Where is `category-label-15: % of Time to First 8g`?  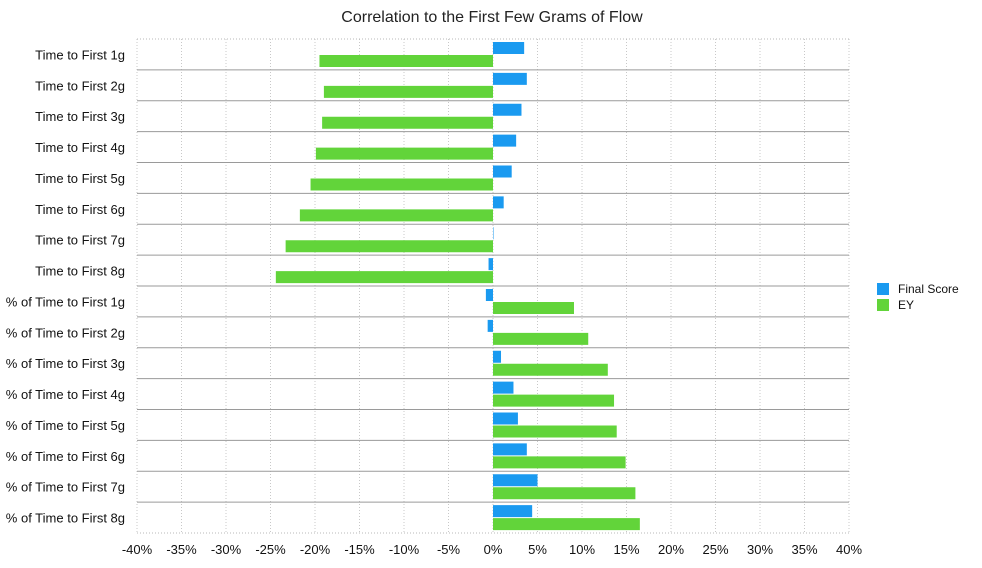
category-label-15: % of Time to First 8g is located at coordinates (65, 518).